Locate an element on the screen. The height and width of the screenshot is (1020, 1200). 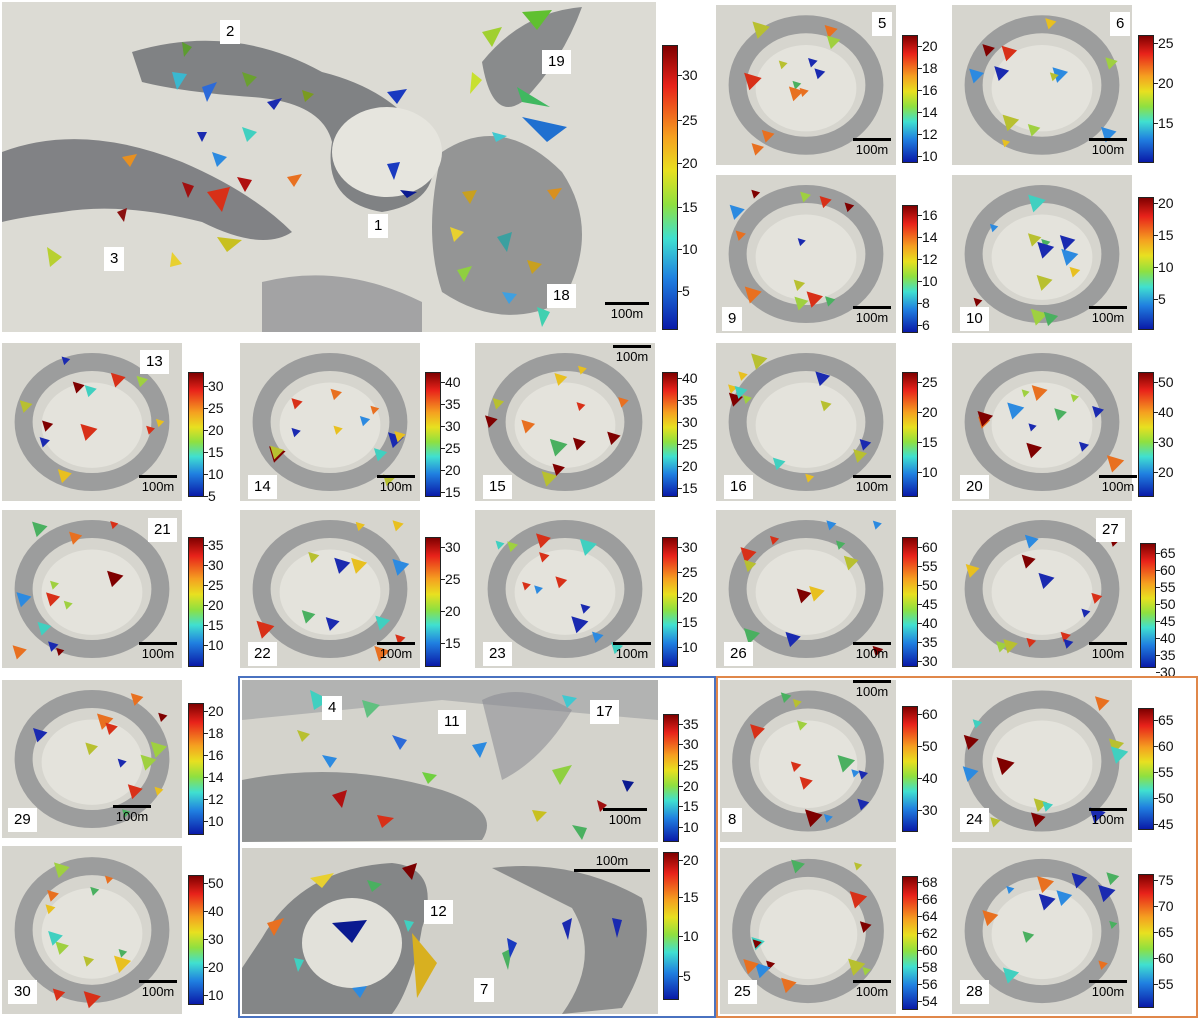
crater-label-22: 22 is located at coordinates (262, 654).